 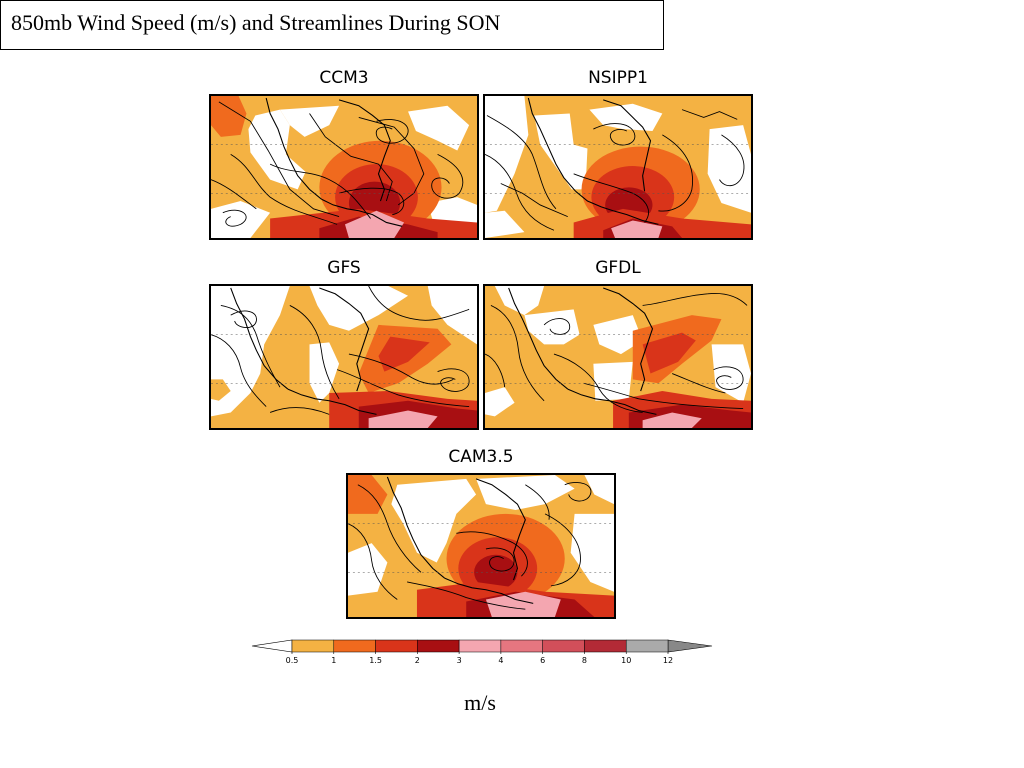 I want to click on panel-ccm3: CCM3, so click(x=344, y=155).